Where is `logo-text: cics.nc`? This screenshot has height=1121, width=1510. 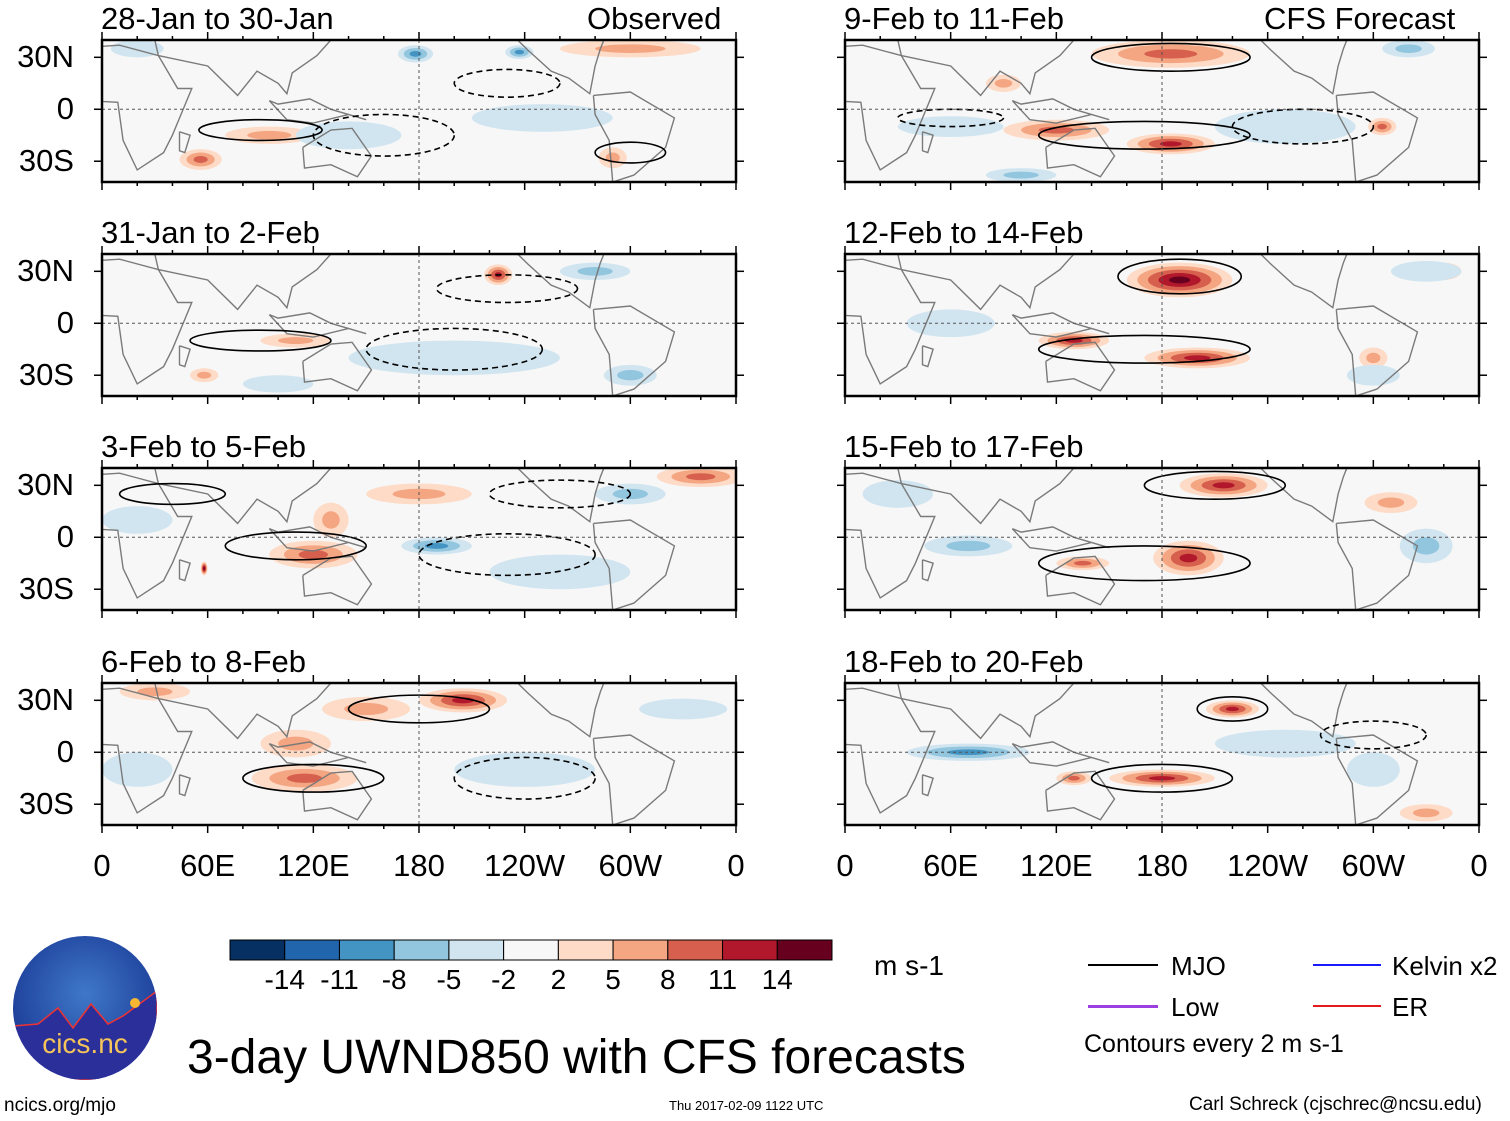
logo-text: cics.nc is located at coordinates (85, 1043).